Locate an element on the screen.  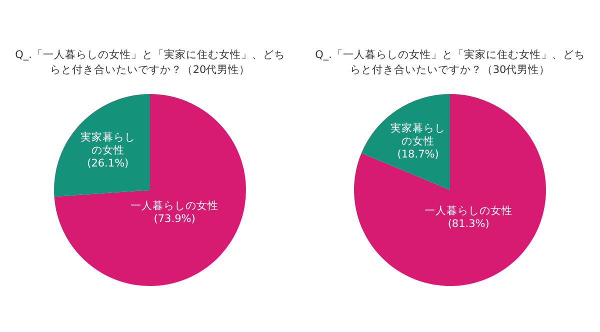
data-label: (18.7%) is located at coordinates (418, 155).